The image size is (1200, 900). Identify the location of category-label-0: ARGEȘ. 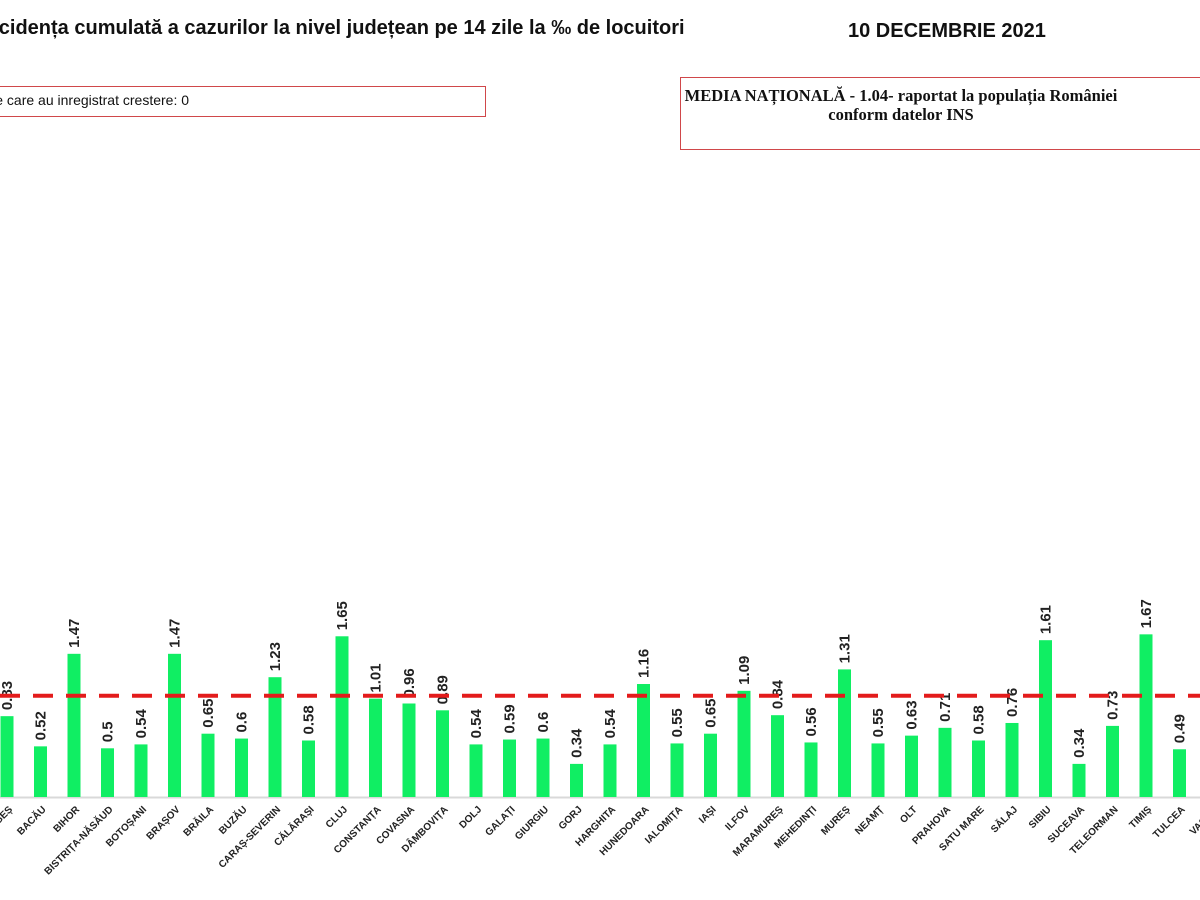
(7, 820).